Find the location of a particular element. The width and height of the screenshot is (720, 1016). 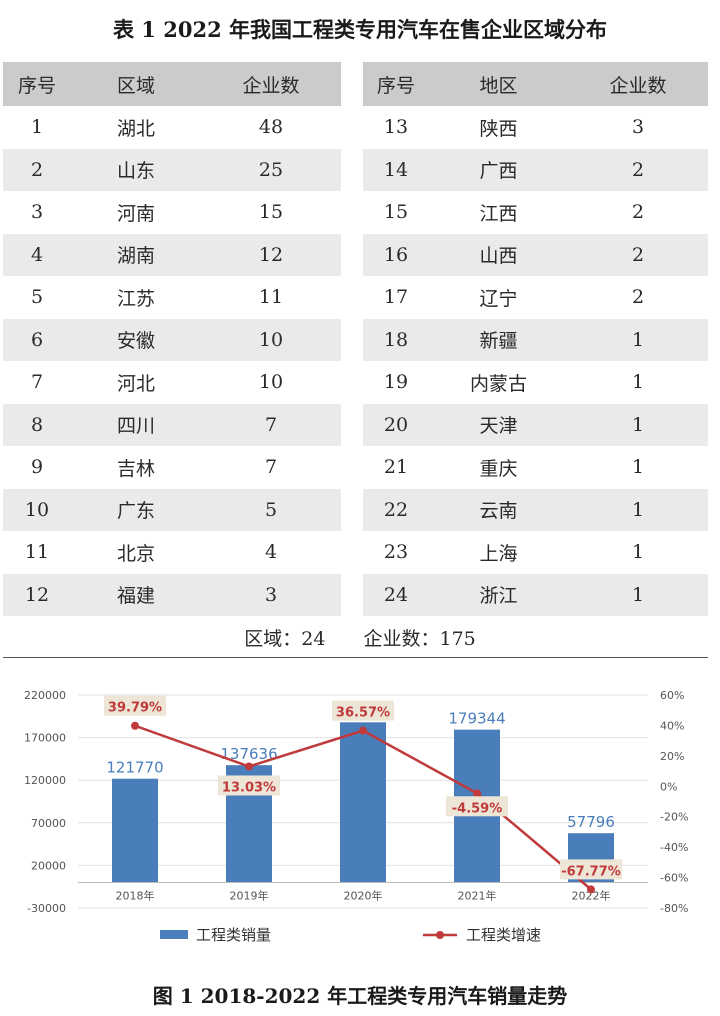

x-tick-label: 2022年 is located at coordinates (591, 895).